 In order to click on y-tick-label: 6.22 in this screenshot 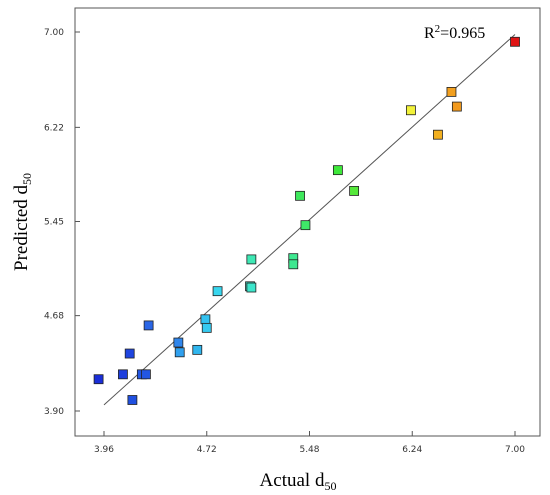, I will do `click(54, 128)`.